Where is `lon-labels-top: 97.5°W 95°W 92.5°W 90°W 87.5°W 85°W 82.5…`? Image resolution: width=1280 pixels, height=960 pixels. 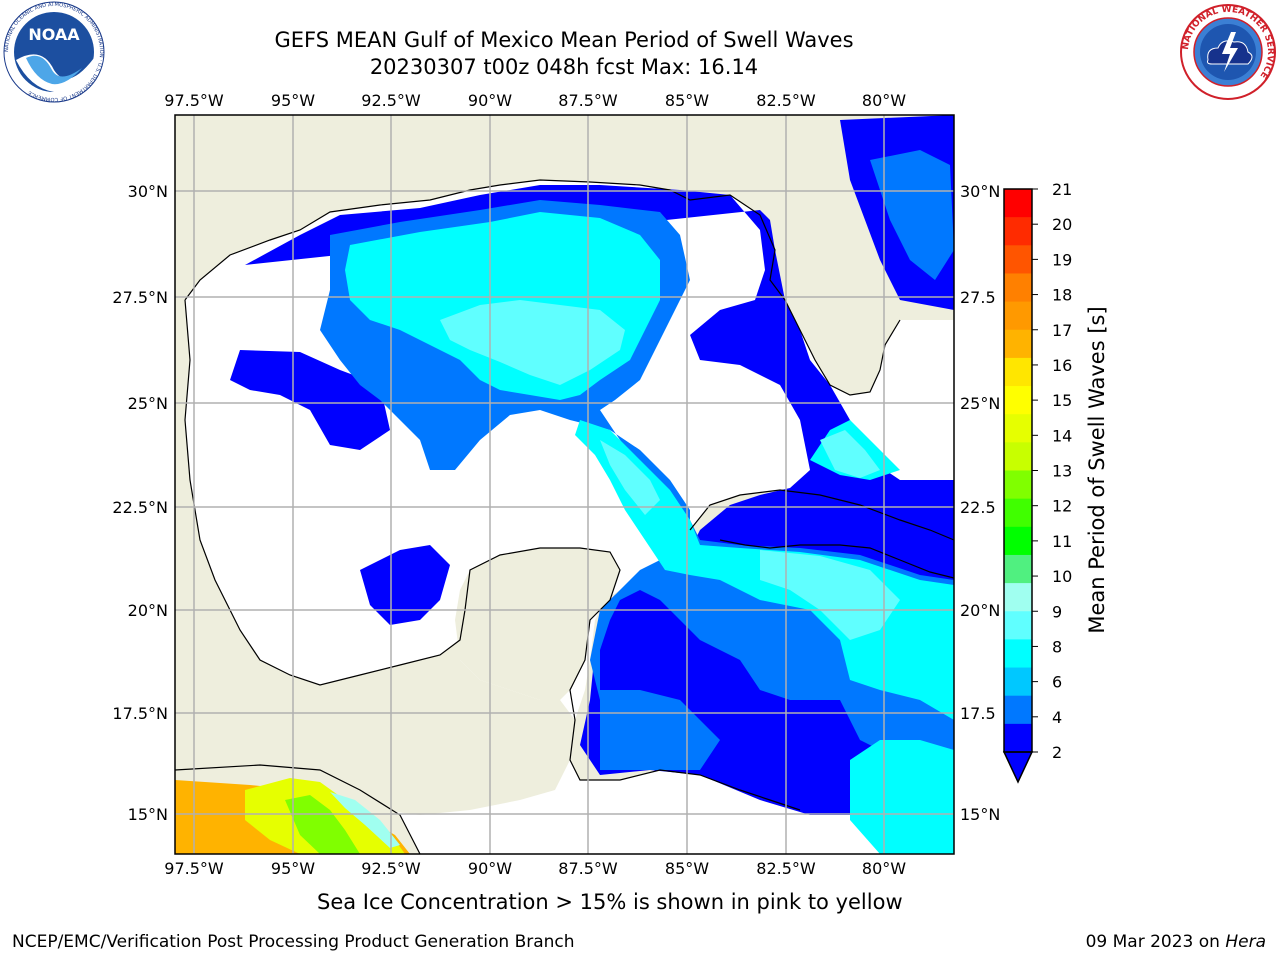
lon-labels-top: 97.5°W 95°W 92.5°W 90°W 87.5°W 85°W 82.5… is located at coordinates (535, 100).